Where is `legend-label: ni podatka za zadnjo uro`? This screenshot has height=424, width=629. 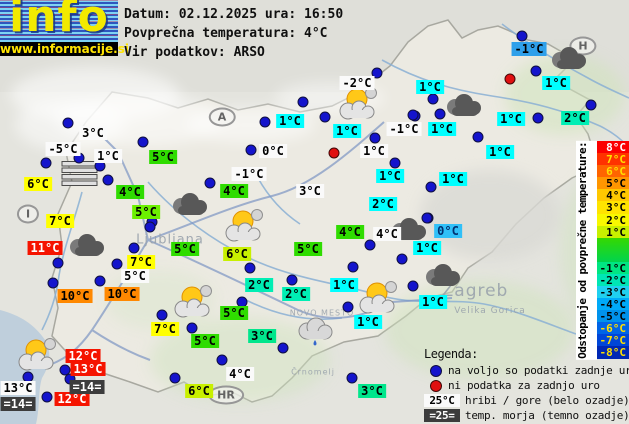
legend-label: ni podatka za zadnjo uro is located at coordinates (524, 385).